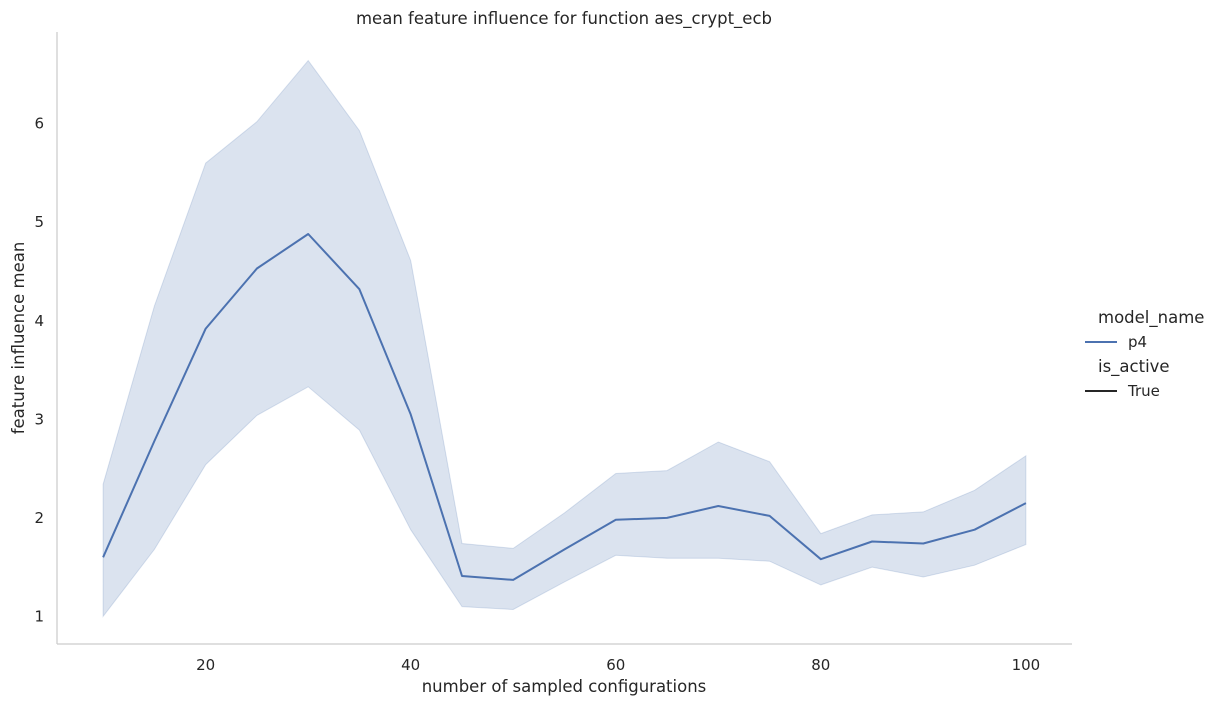 The height and width of the screenshot is (706, 1218). I want to click on x-tick-labels: 20 40 60 80 100, so click(618, 665).